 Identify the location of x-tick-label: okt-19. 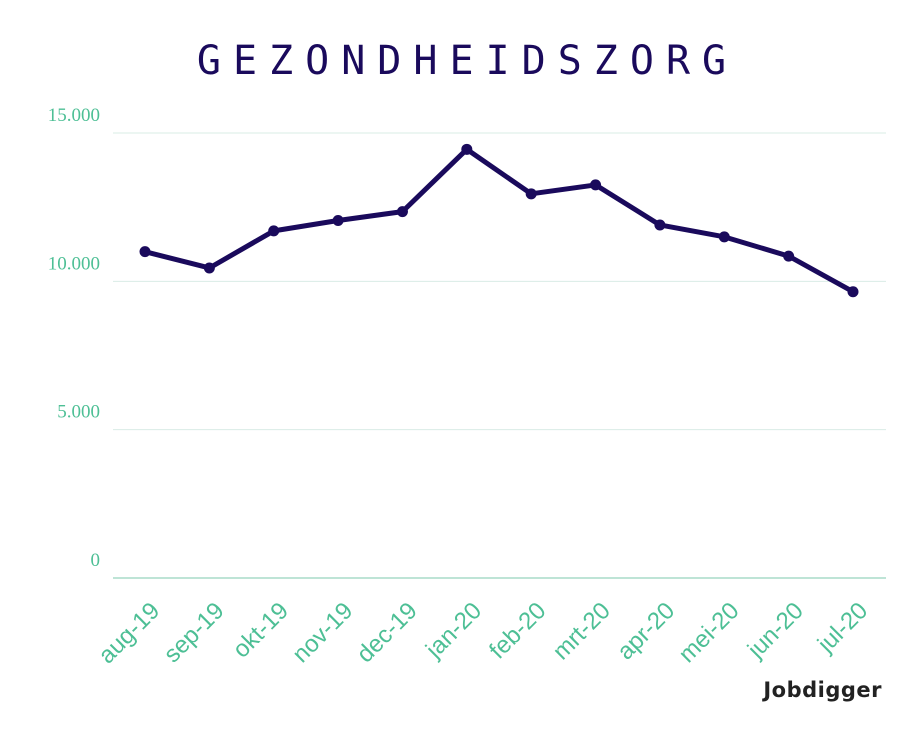
(261, 630).